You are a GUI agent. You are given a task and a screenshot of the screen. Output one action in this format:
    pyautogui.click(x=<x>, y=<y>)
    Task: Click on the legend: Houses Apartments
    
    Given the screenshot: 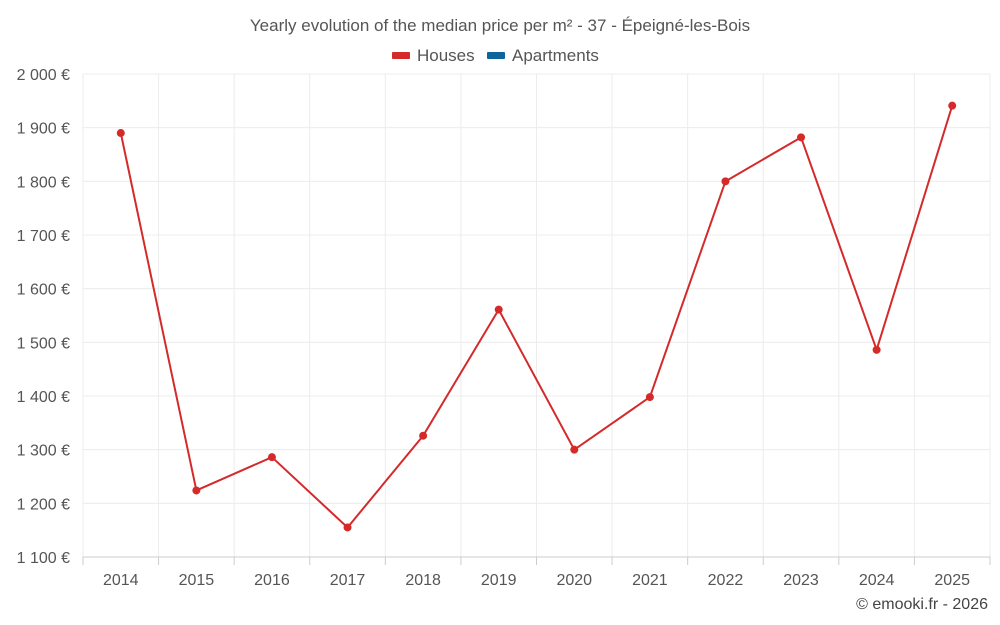 What is the action you would take?
    pyautogui.click(x=495, y=55)
    